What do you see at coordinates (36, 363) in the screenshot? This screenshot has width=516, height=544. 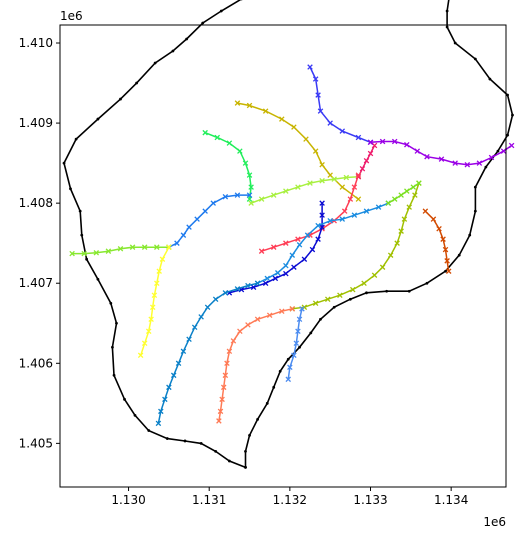 I see `y-tick-label-1: 1.406` at bounding box center [36, 363].